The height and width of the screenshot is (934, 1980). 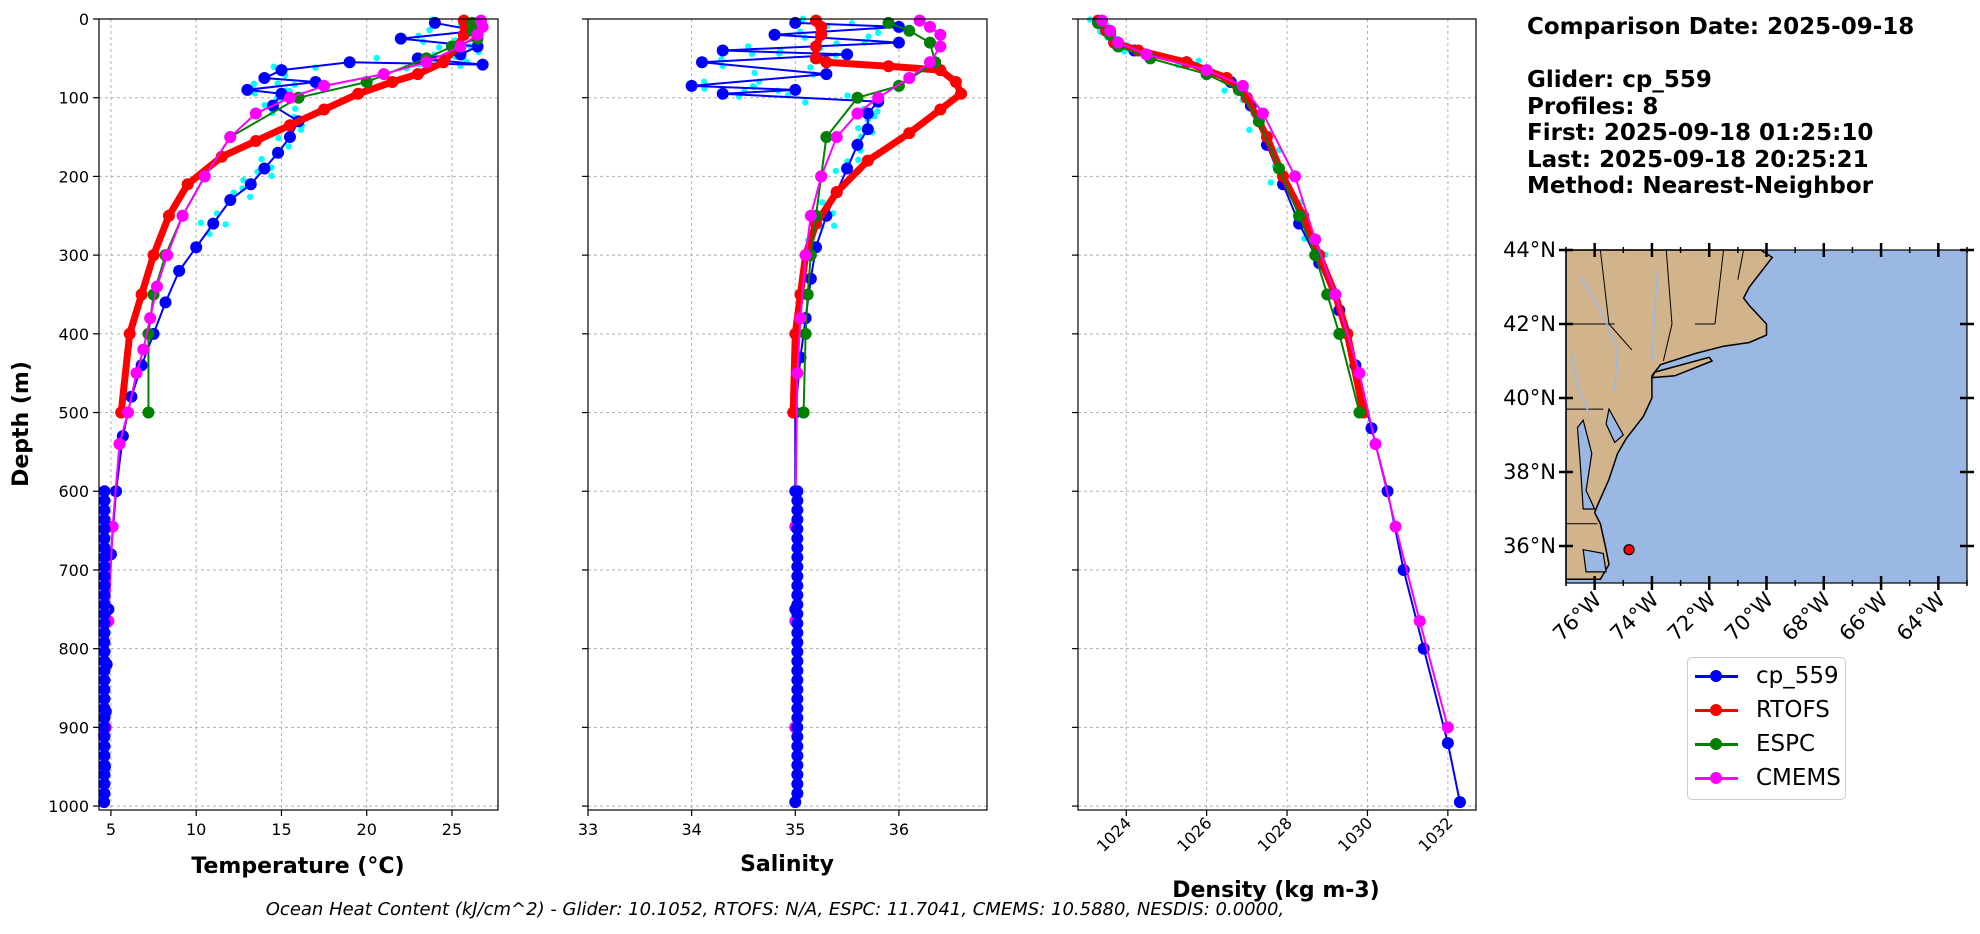 I want to click on lat-tick-label: 38°N, so click(x=1529, y=472).